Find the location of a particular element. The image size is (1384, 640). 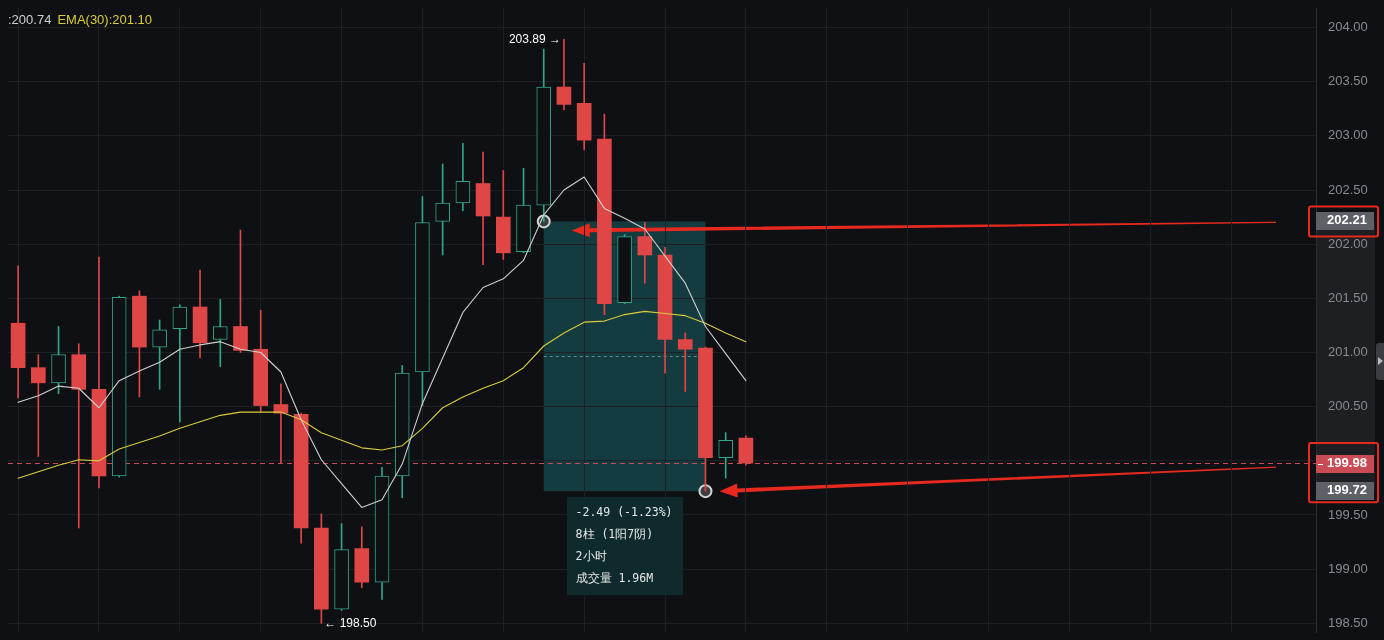

annotation: 8柱 (1阳7阴) is located at coordinates (615, 535).